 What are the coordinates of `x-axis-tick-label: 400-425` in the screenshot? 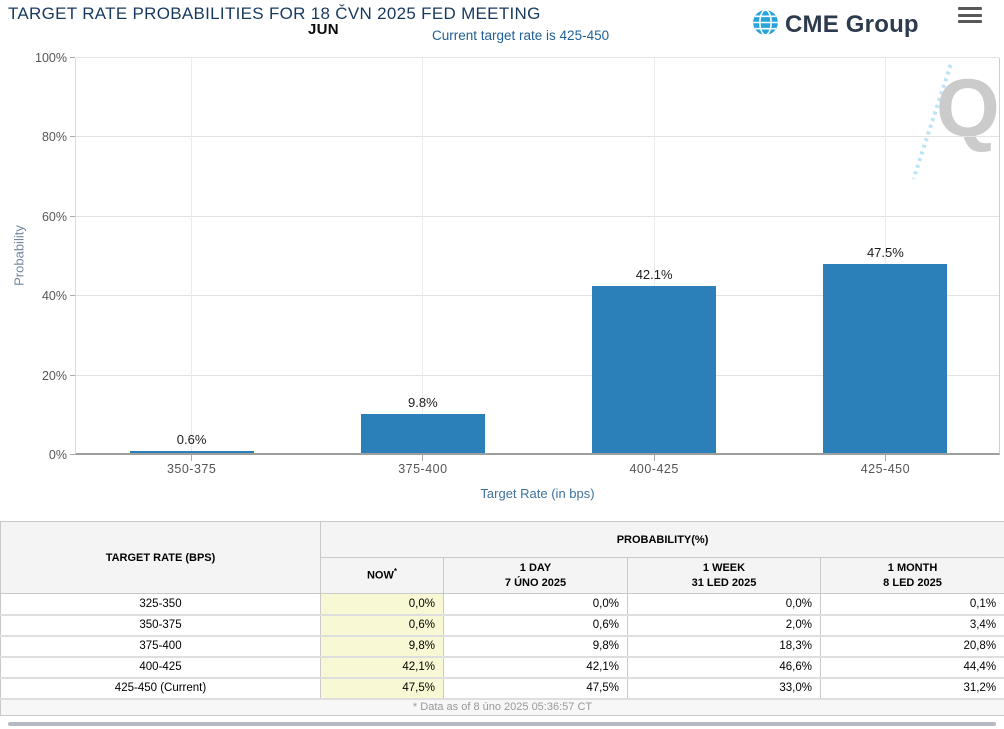 It's located at (654, 469).